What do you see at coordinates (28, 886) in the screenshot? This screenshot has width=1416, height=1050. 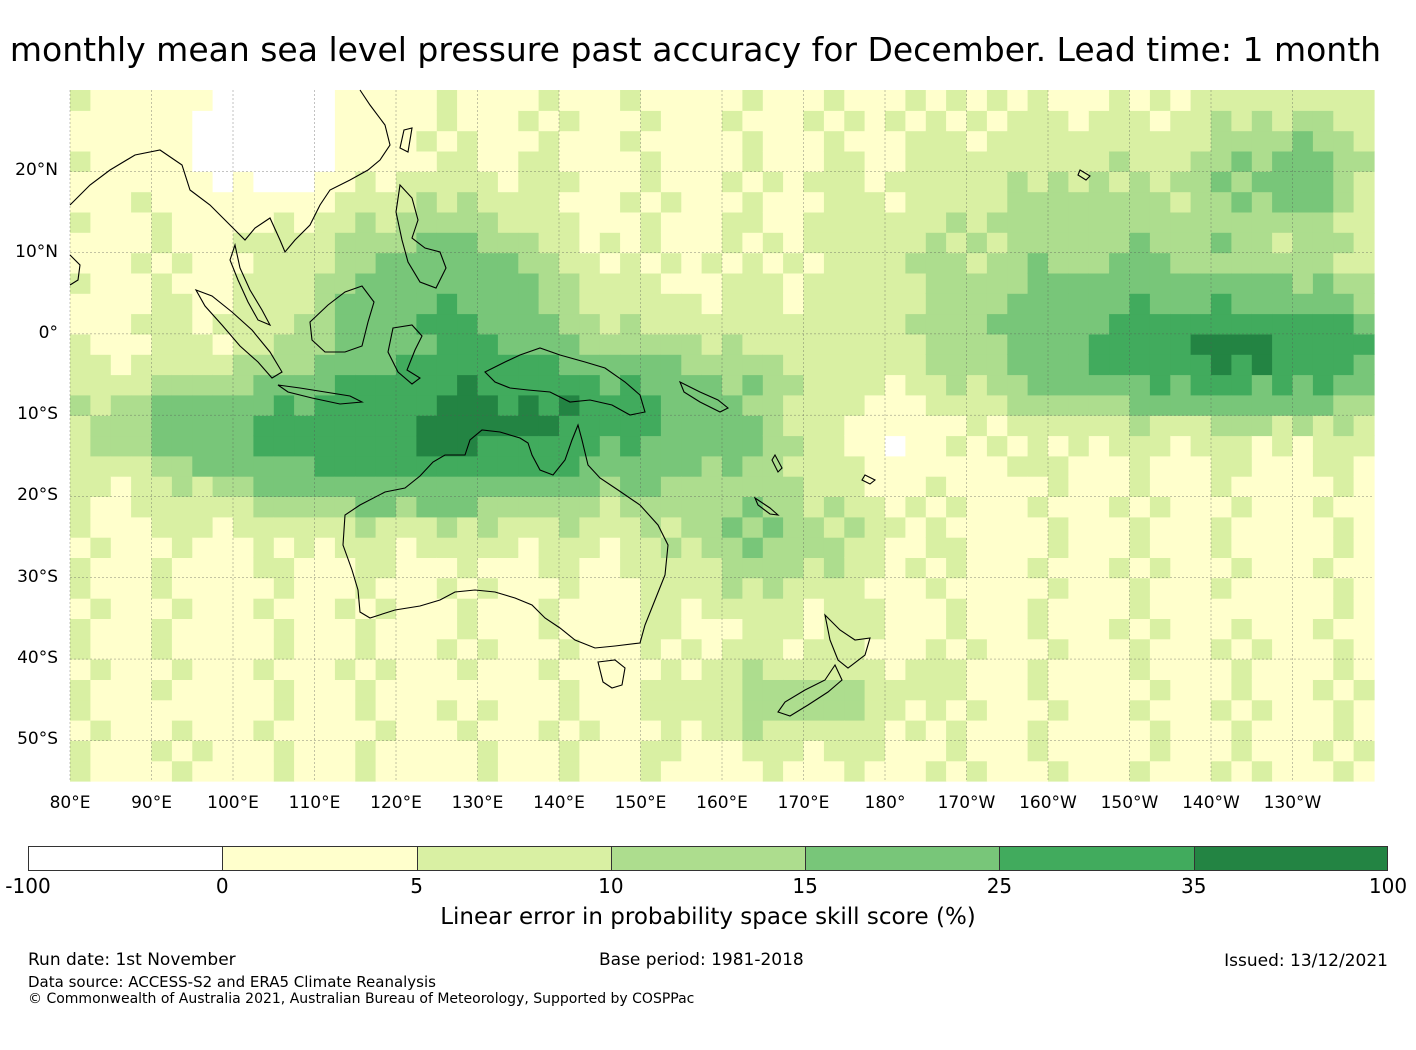 I see `colorbar-tick-label: -100` at bounding box center [28, 886].